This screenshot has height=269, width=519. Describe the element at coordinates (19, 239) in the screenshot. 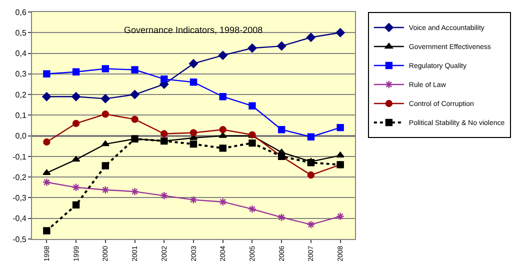

I see `y-tick-label: -0,5` at that location.